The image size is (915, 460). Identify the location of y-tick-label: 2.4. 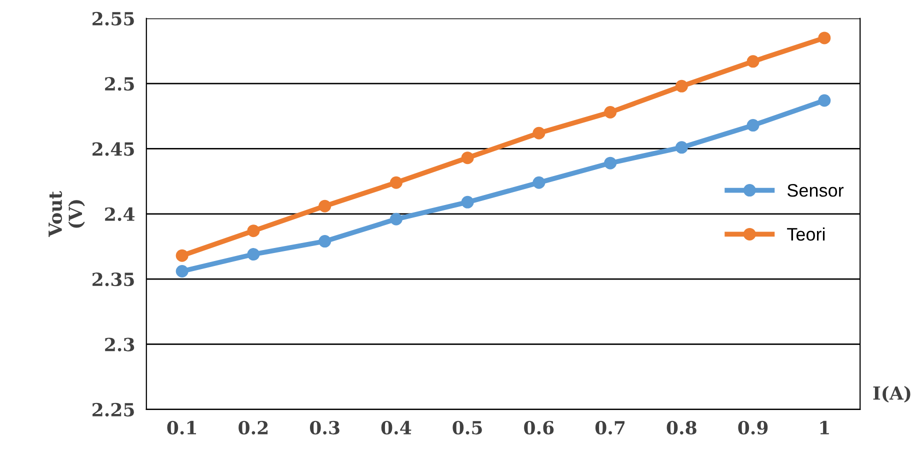
(120, 214).